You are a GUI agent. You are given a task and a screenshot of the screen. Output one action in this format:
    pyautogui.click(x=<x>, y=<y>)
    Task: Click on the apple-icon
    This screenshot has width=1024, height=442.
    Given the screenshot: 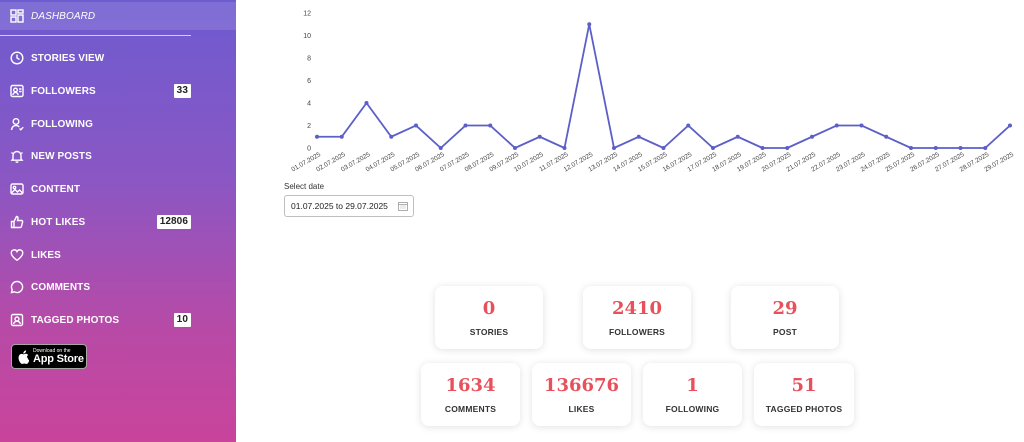 What is the action you would take?
    pyautogui.click(x=23, y=356)
    